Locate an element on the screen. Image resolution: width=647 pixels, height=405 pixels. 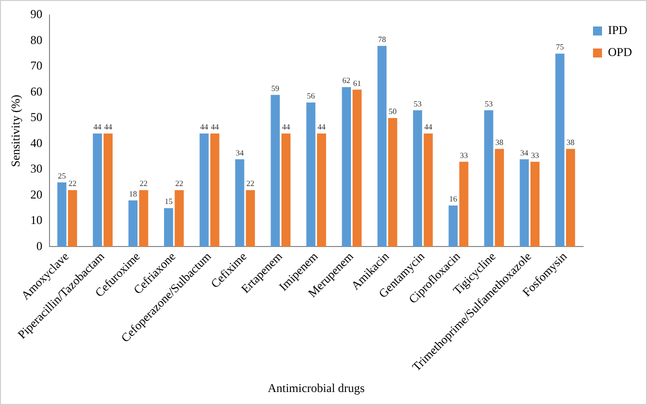
y-tick-label: 30 is located at coordinates (36, 169).